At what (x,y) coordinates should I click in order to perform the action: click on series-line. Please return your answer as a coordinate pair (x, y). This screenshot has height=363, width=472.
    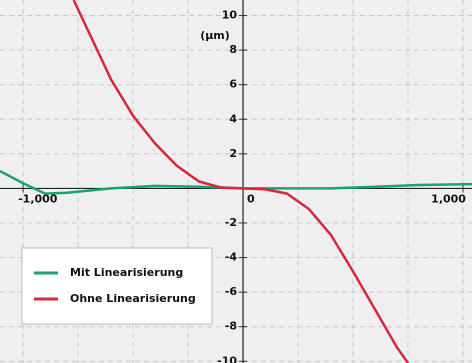
    Looking at the image, I should click on (236, 182).